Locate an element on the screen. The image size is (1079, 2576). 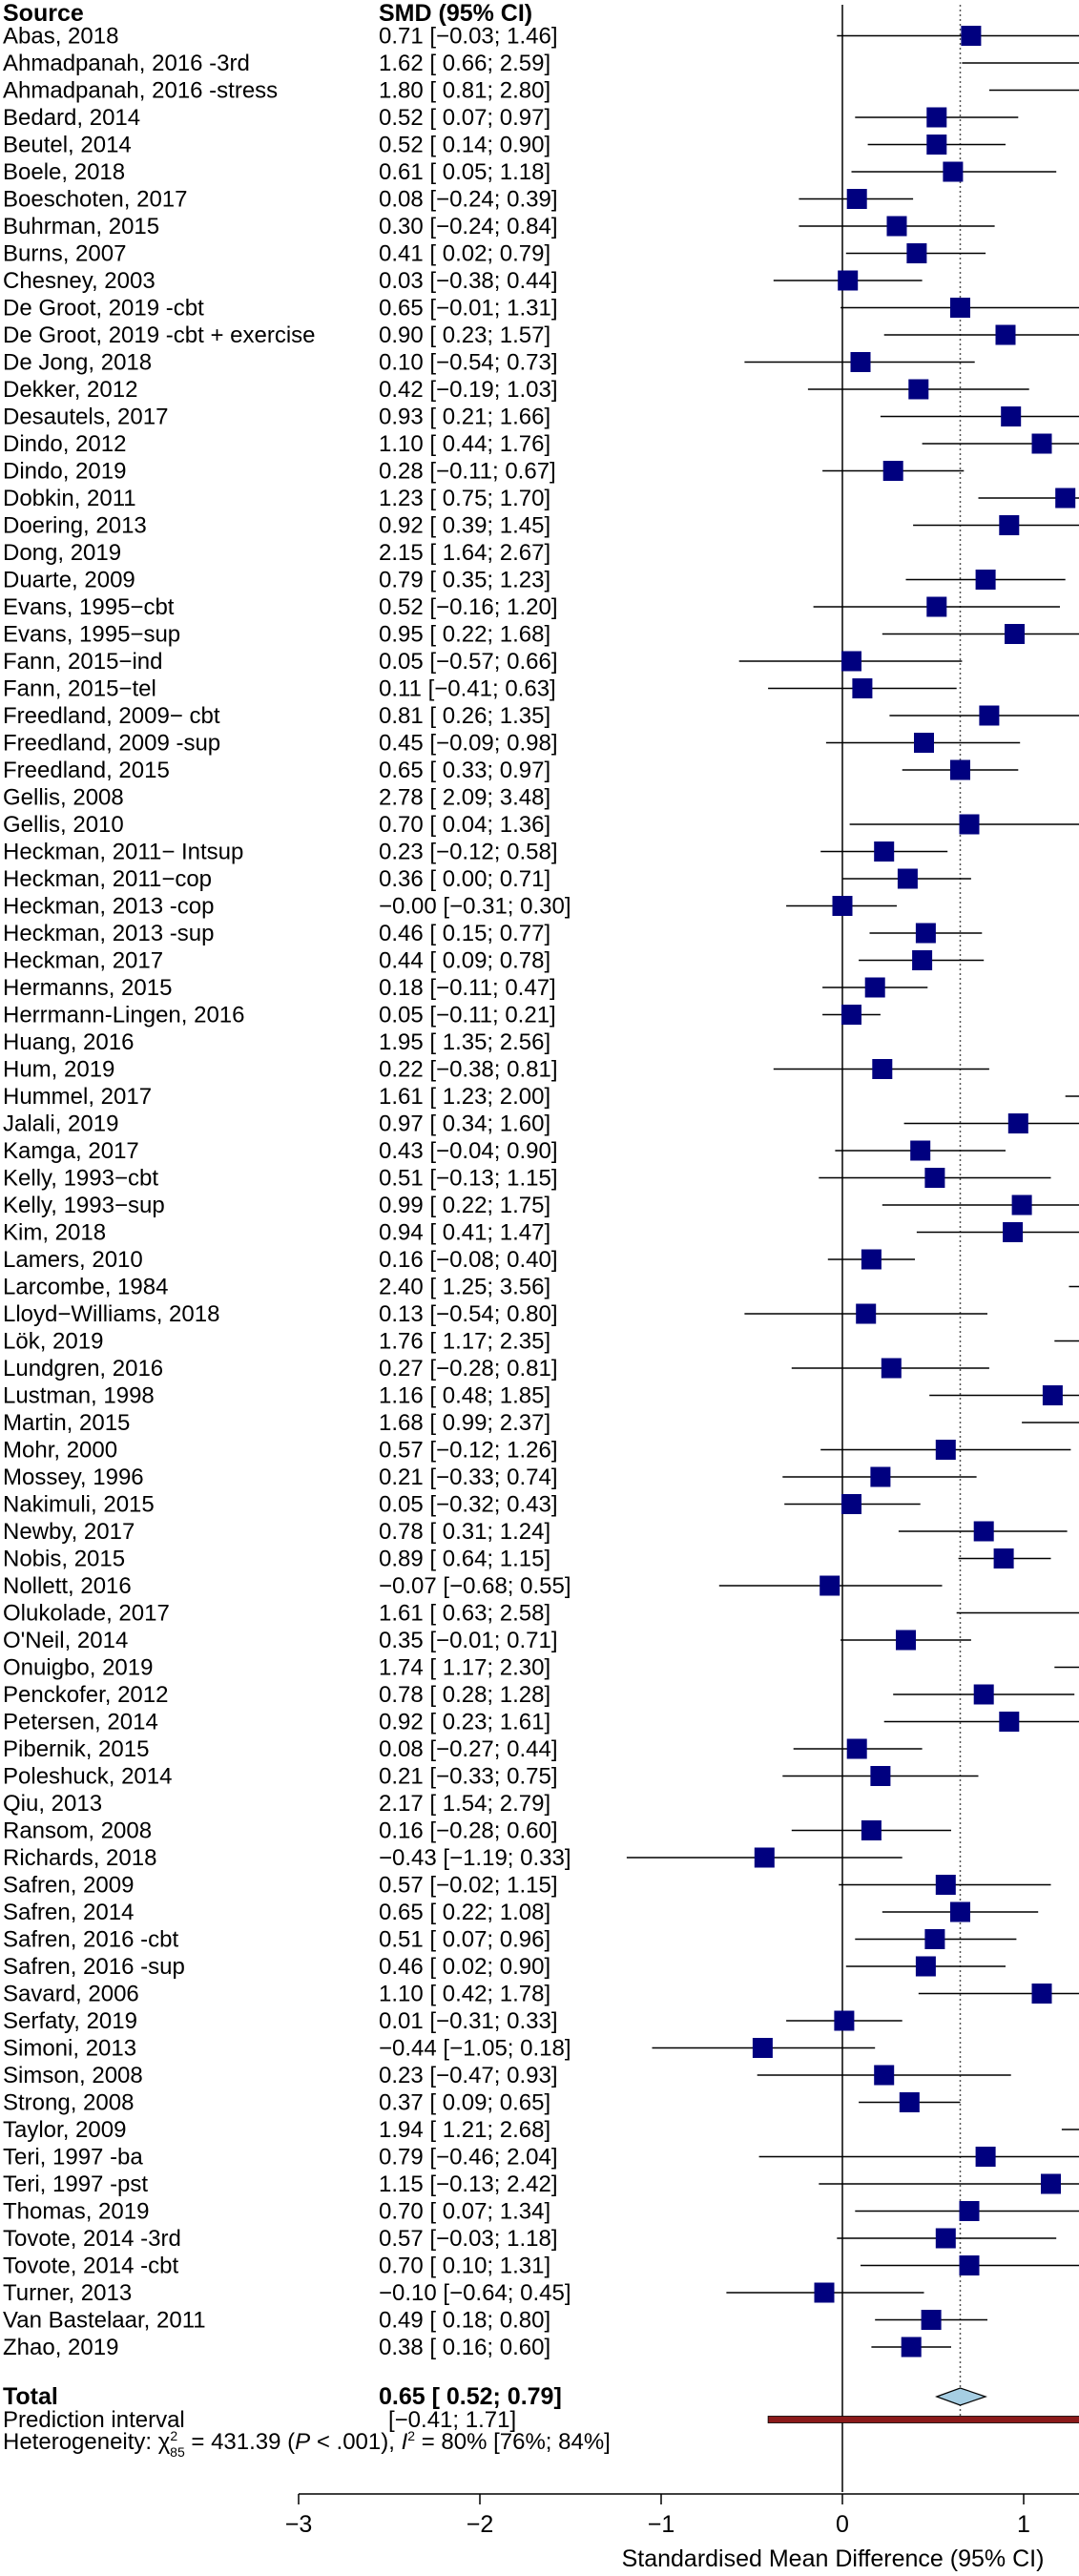
study-label: Ransom, 2008 is located at coordinates (77, 1831).